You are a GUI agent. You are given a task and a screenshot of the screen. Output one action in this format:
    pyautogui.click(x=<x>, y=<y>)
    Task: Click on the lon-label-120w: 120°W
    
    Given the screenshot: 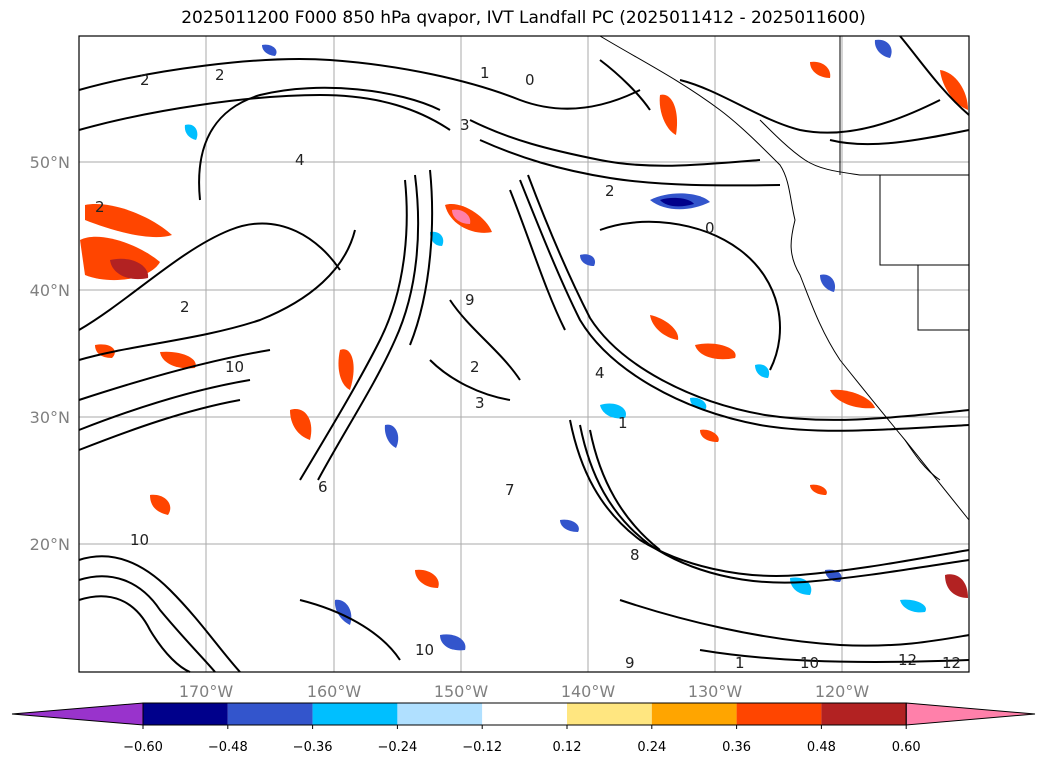 What is the action you would take?
    pyautogui.click(x=842, y=691)
    